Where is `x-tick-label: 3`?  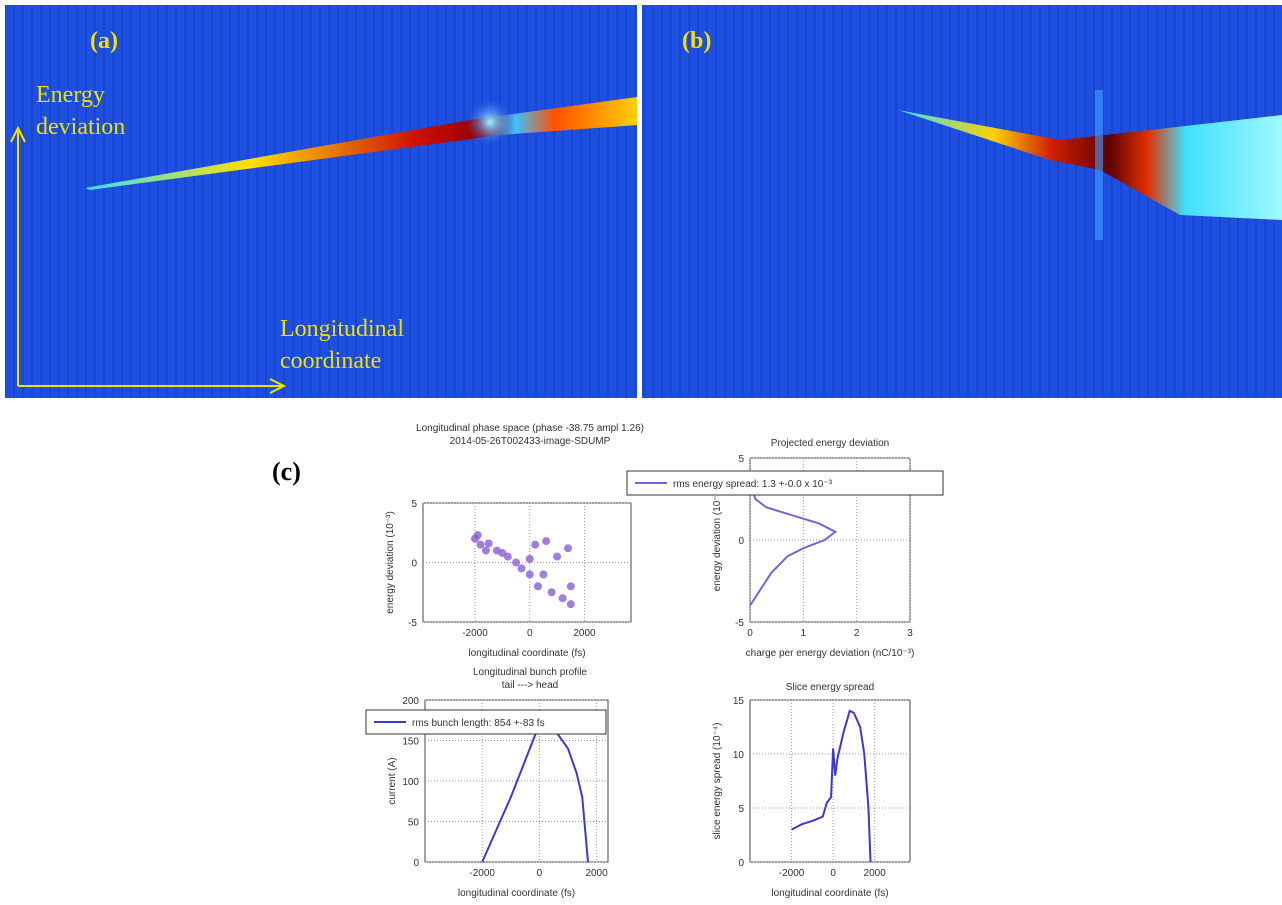 x-tick-label: 3 is located at coordinates (910, 633).